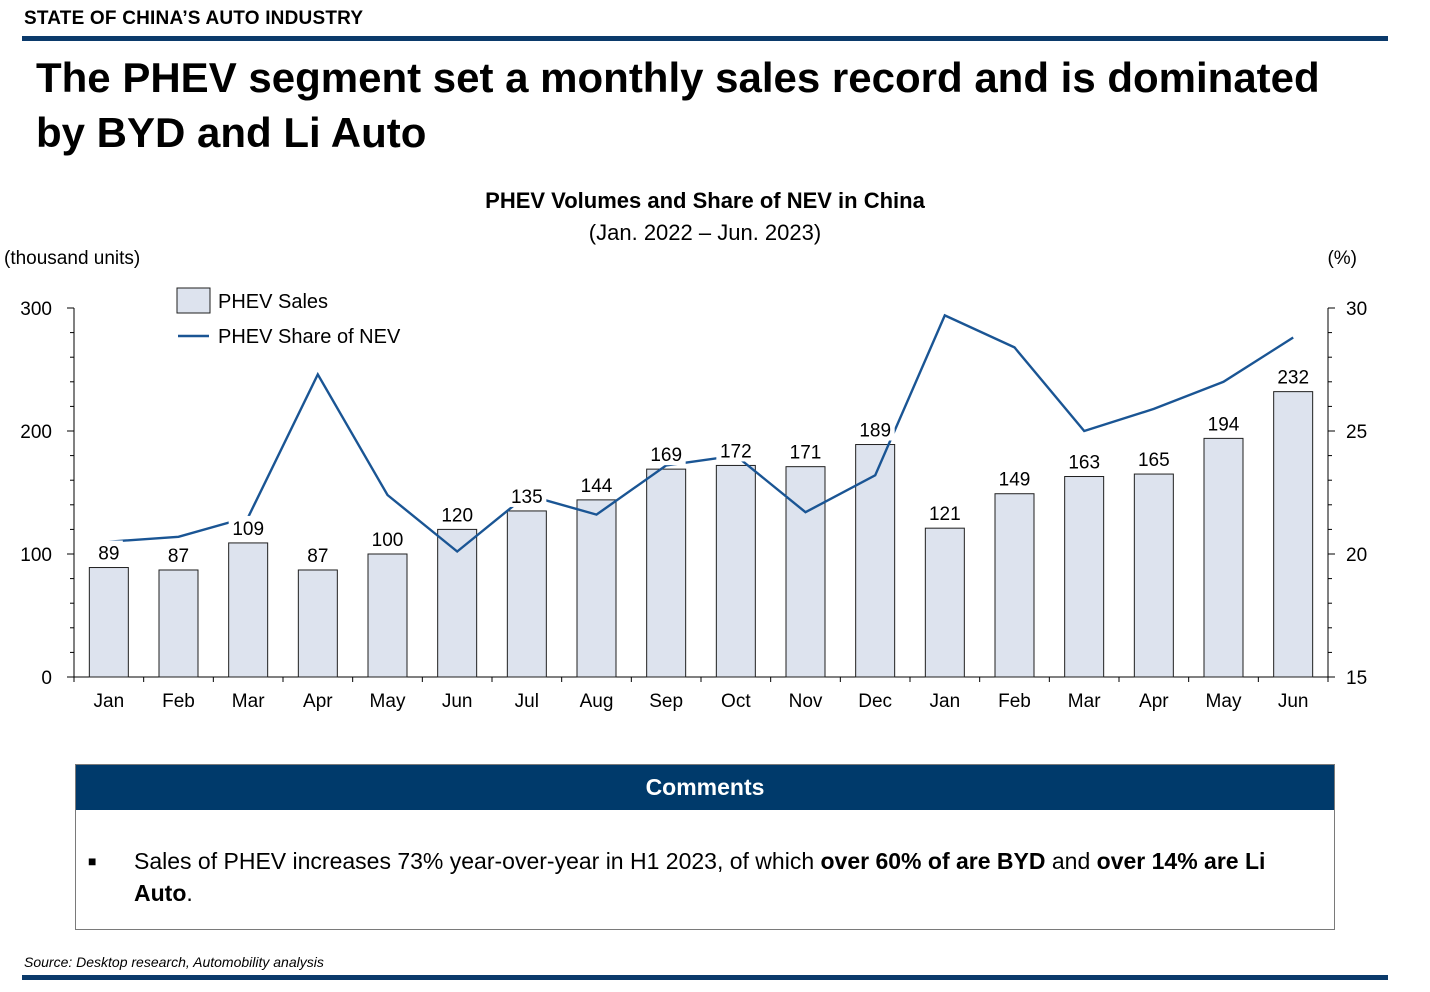 This screenshot has width=1430, height=992. Describe the element at coordinates (806, 701) in the screenshot. I see `x-tick-label: Nov` at that location.